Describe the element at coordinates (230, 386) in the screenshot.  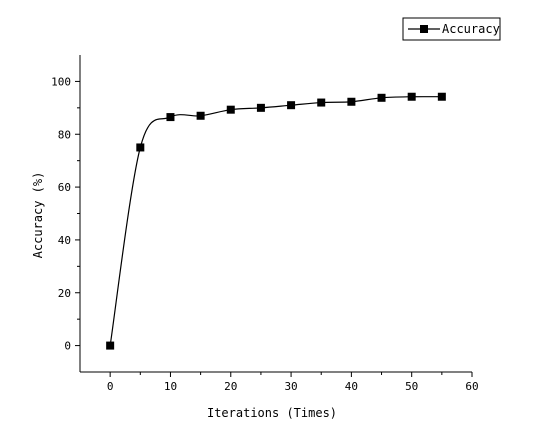
I see `x-tick-label-20: 20` at that location.